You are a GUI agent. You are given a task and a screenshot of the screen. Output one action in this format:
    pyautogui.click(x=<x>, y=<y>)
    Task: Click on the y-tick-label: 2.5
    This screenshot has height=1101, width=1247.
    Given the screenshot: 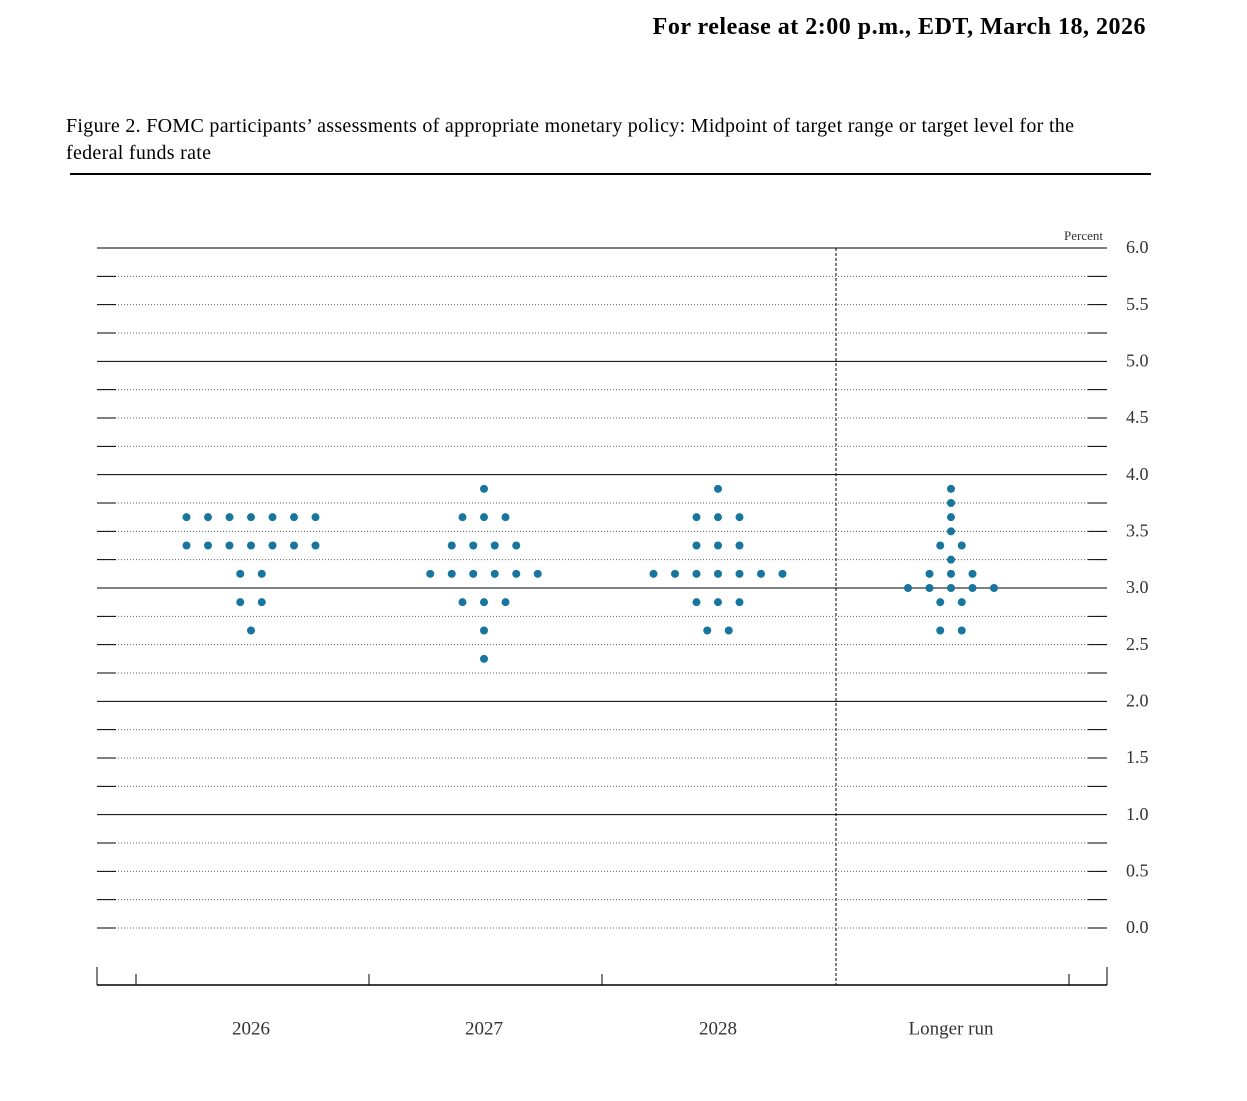 What is the action you would take?
    pyautogui.click(x=1137, y=644)
    